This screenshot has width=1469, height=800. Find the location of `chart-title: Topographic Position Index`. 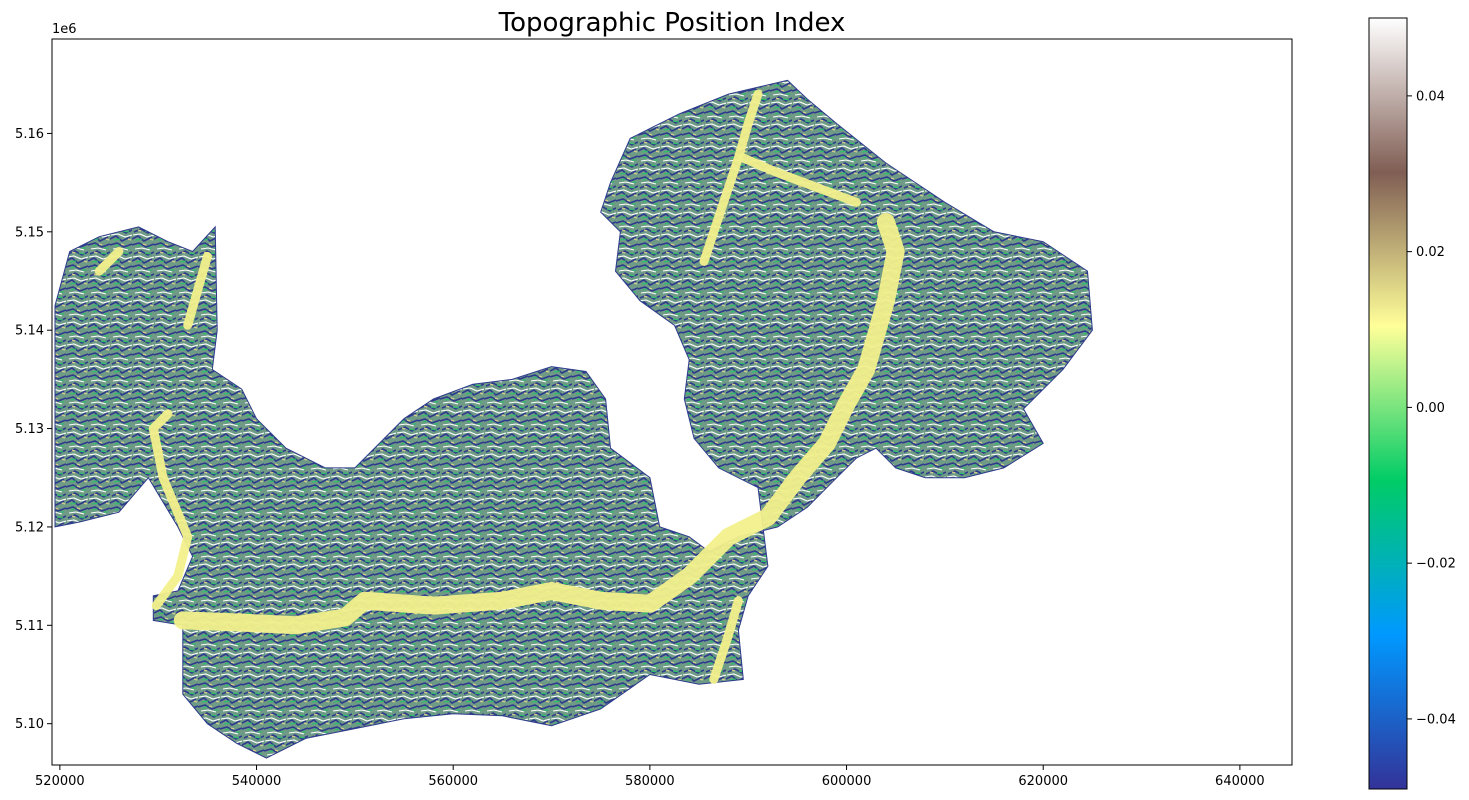

chart-title: Topographic Position Index is located at coordinates (672, 23).